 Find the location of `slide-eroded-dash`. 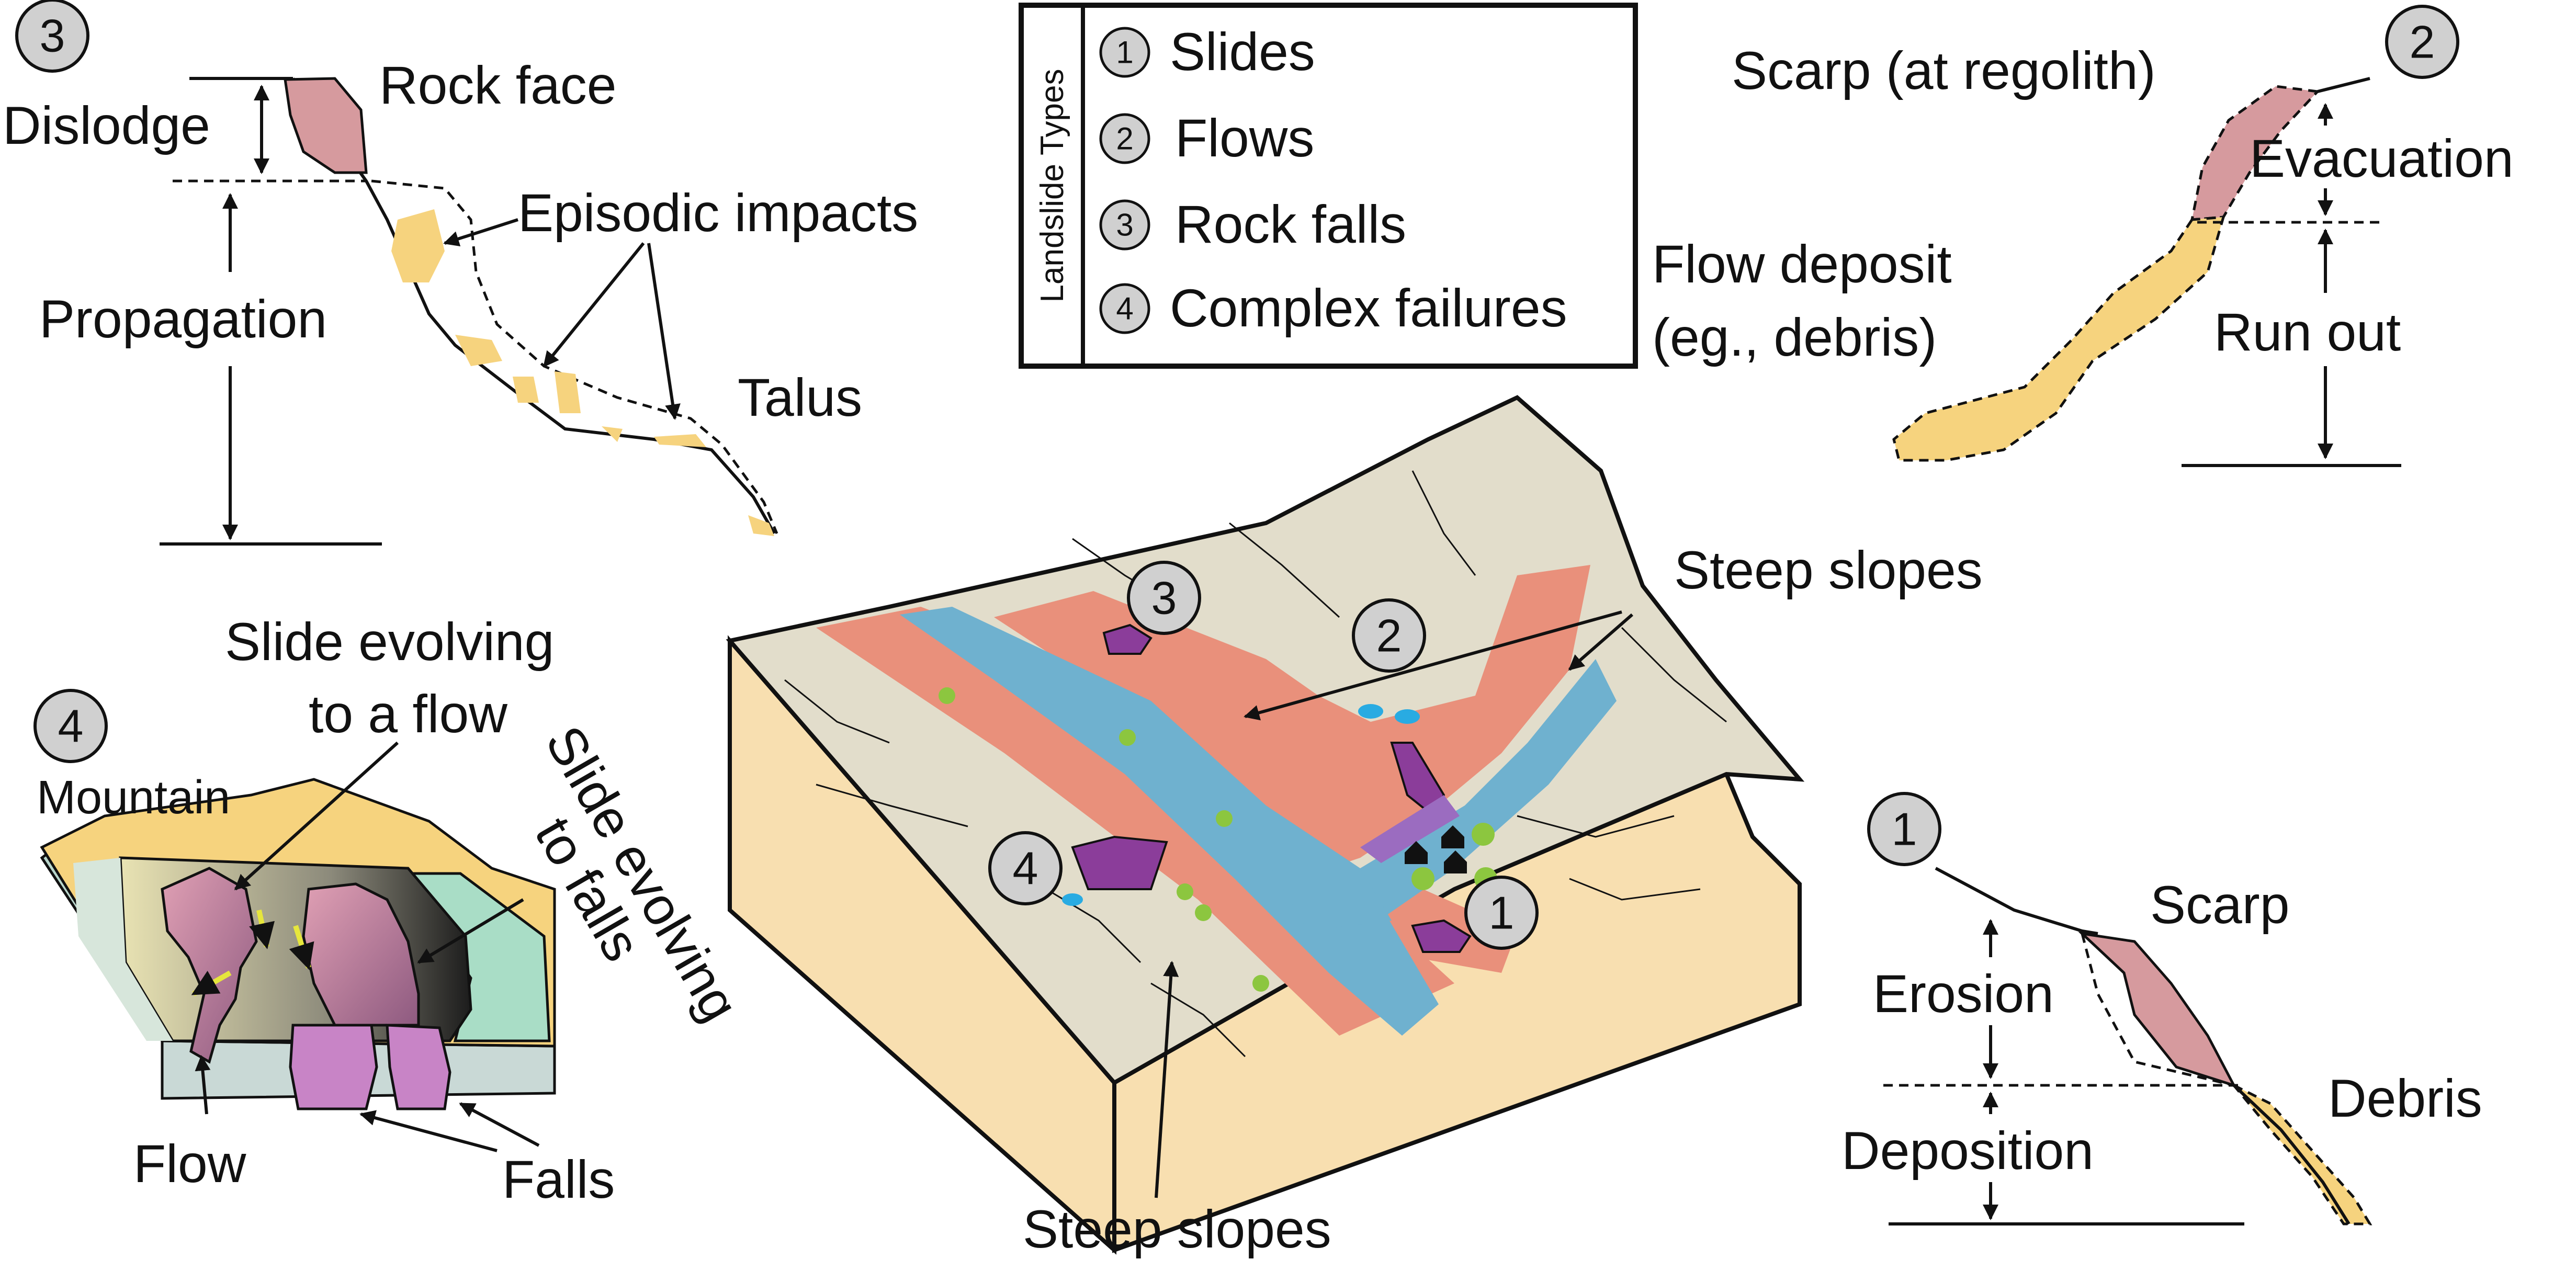

slide-eroded-dash is located at coordinates (2157, 1010).